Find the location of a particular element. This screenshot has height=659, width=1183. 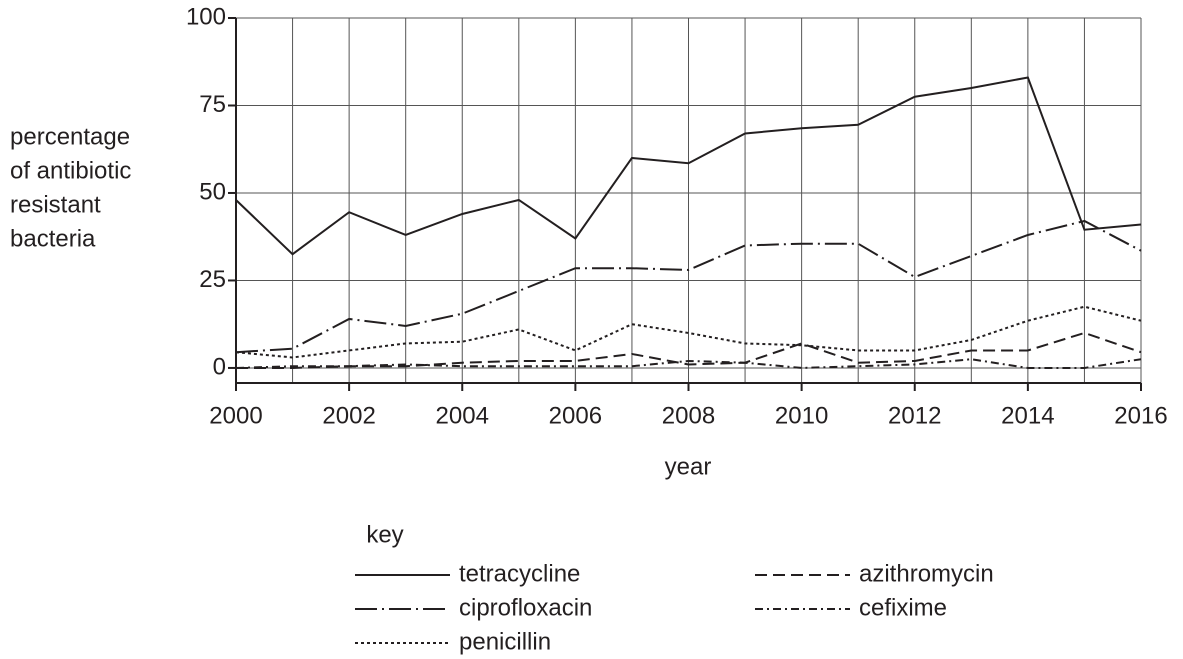

y-axis-label: percentage is located at coordinates (70, 136).